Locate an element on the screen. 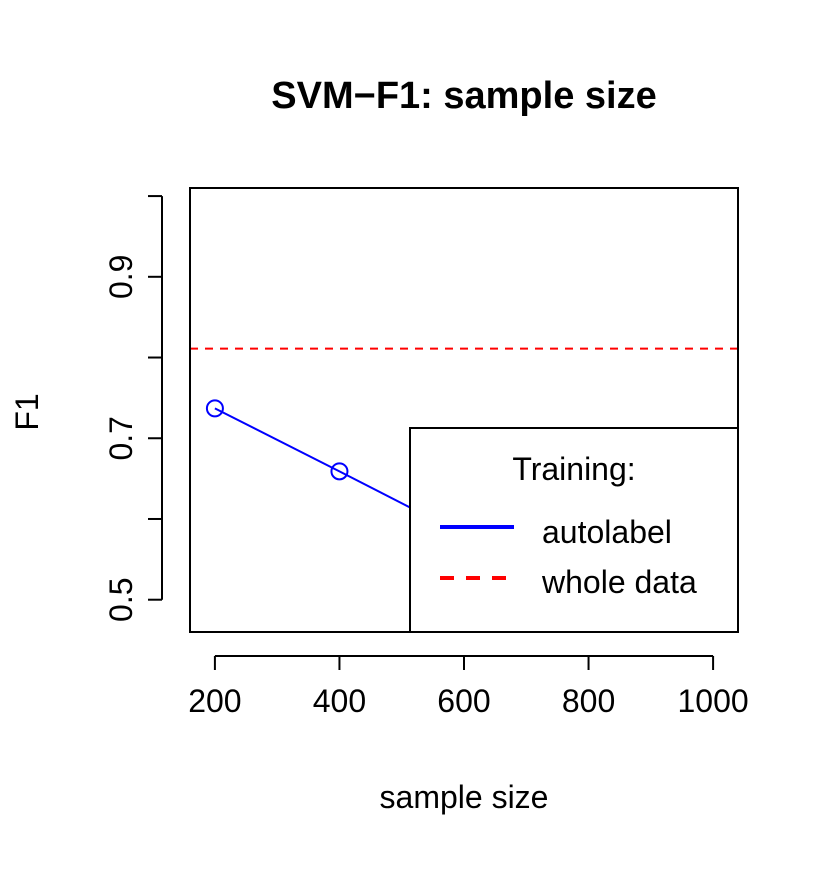 This screenshot has height=869, width=828. x-tick-label: 800 is located at coordinates (588, 701).